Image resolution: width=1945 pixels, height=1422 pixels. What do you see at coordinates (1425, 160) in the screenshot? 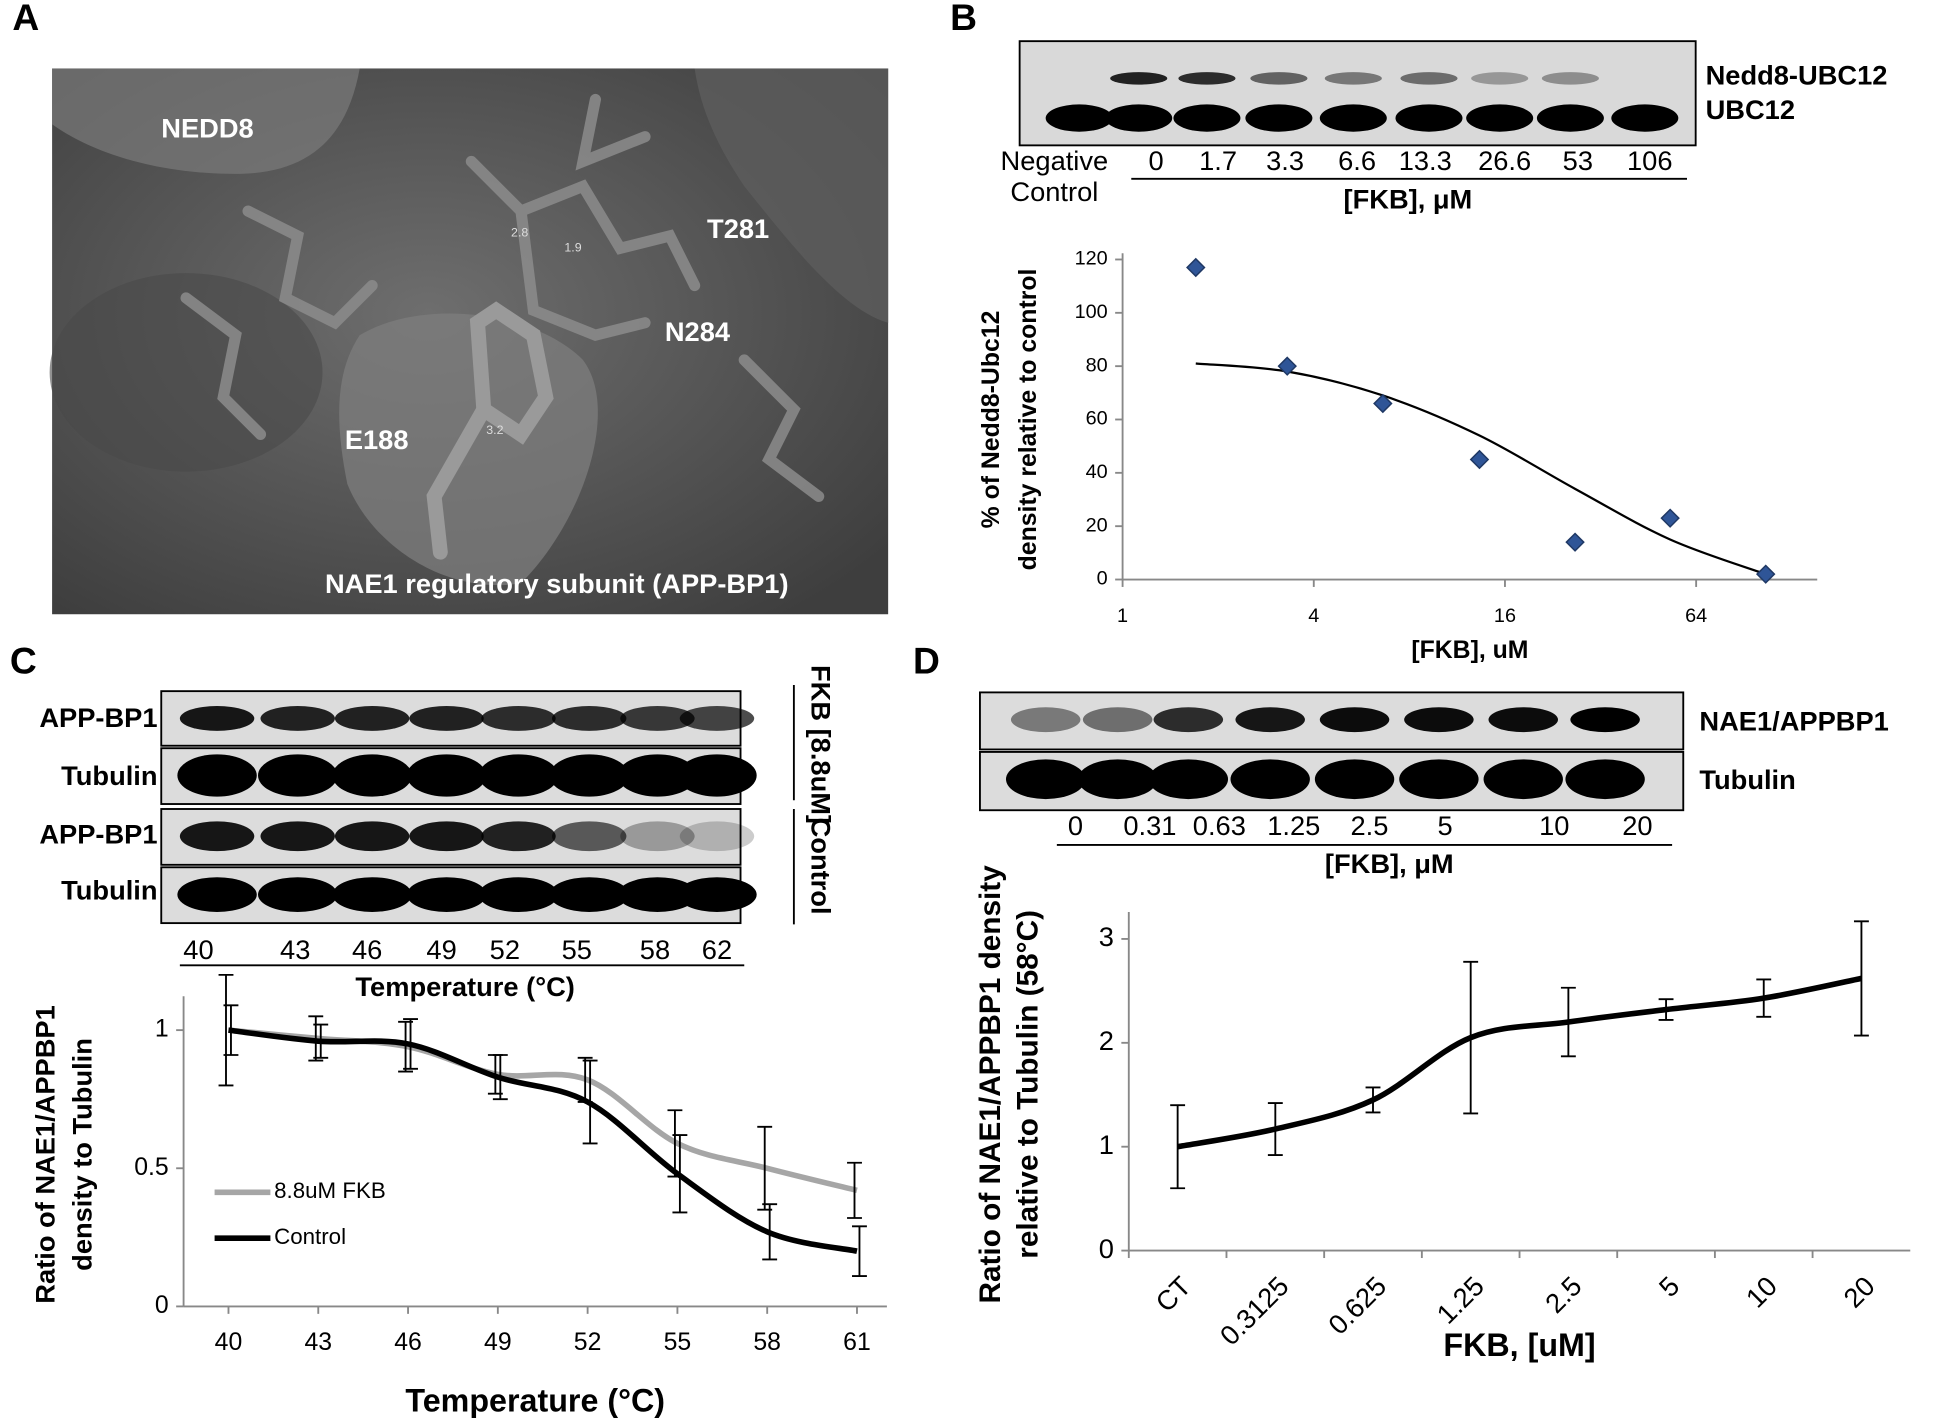
I see `lane-label: 13.3` at bounding box center [1425, 160].